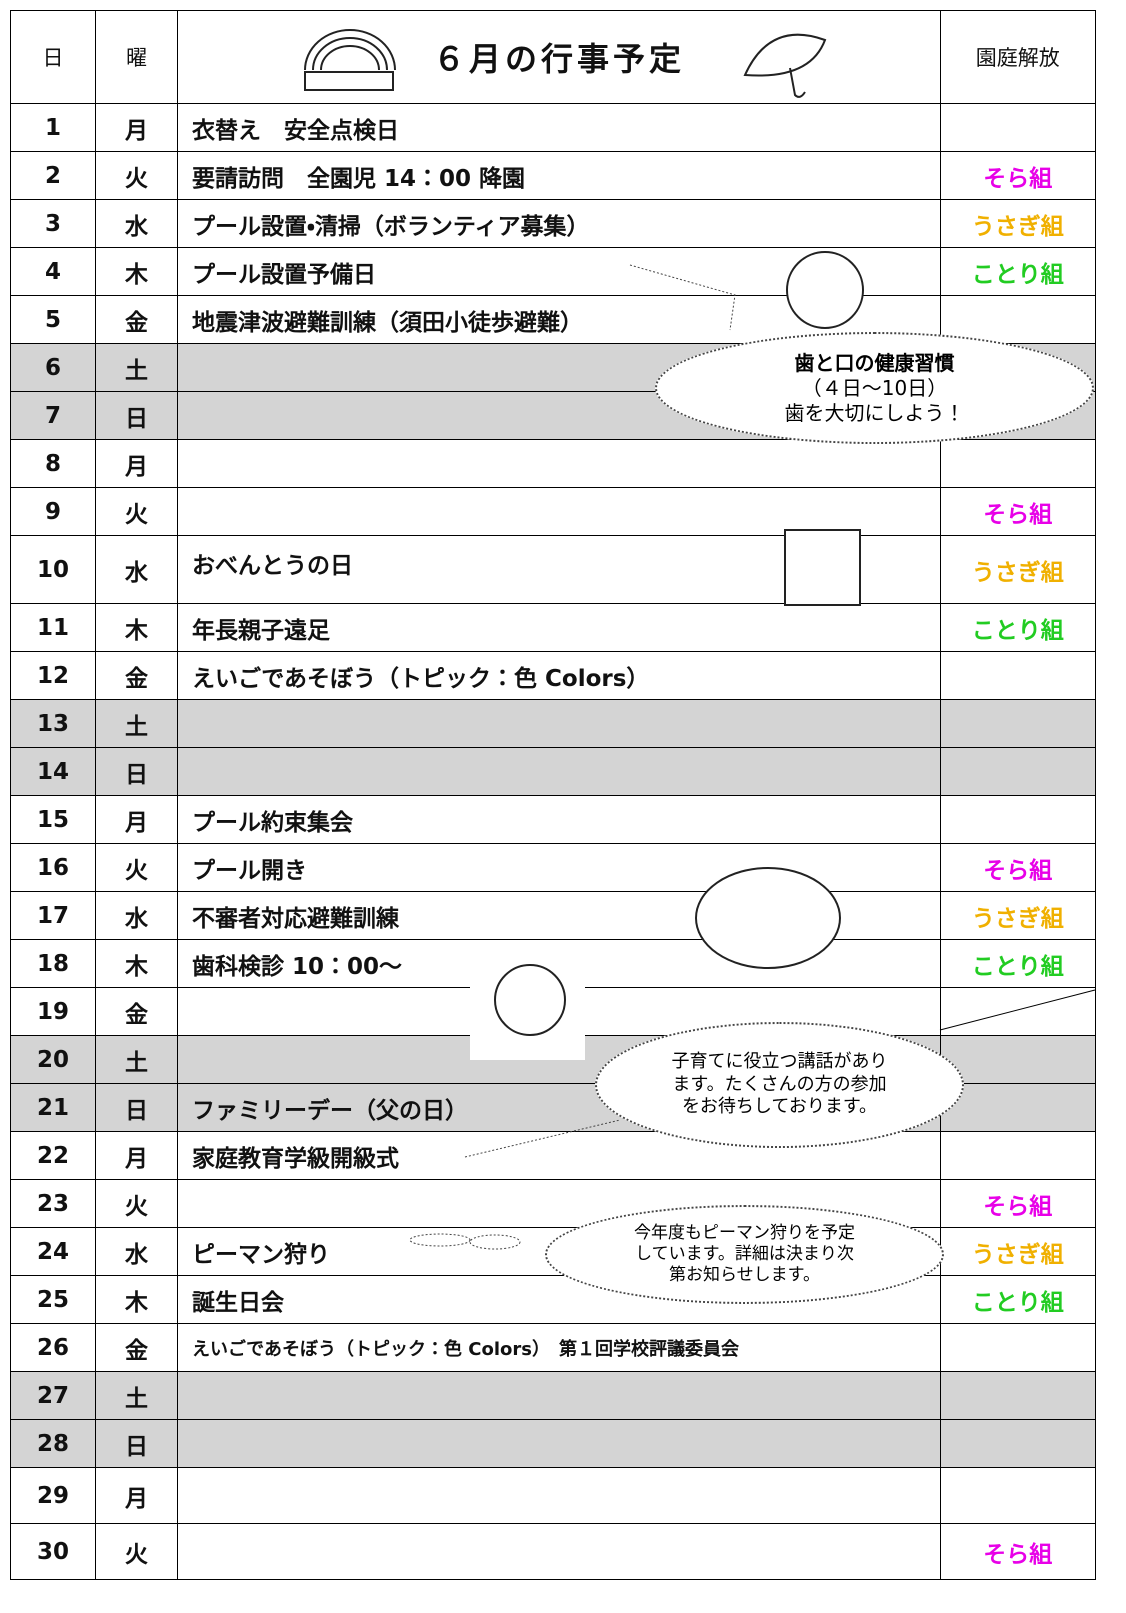 The image size is (1126, 1613). What do you see at coordinates (53, 1204) in the screenshot?
I see `day-cell: 23` at bounding box center [53, 1204].